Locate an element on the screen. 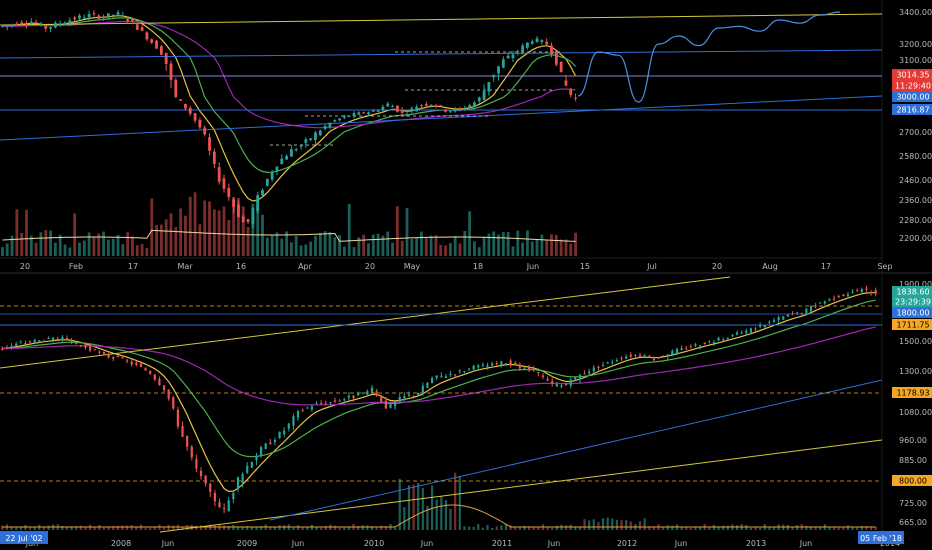  top-price-badge-label: 2816.87 is located at coordinates (912, 110).